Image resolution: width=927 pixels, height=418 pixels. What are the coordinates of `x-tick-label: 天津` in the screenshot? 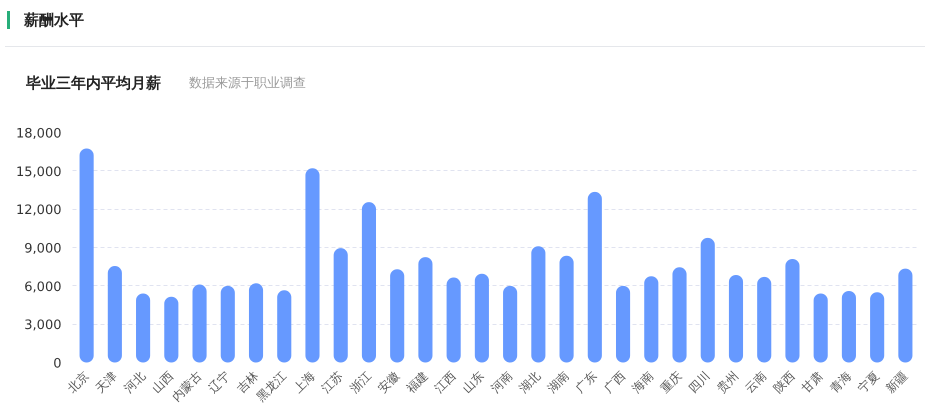 It's located at (106, 382).